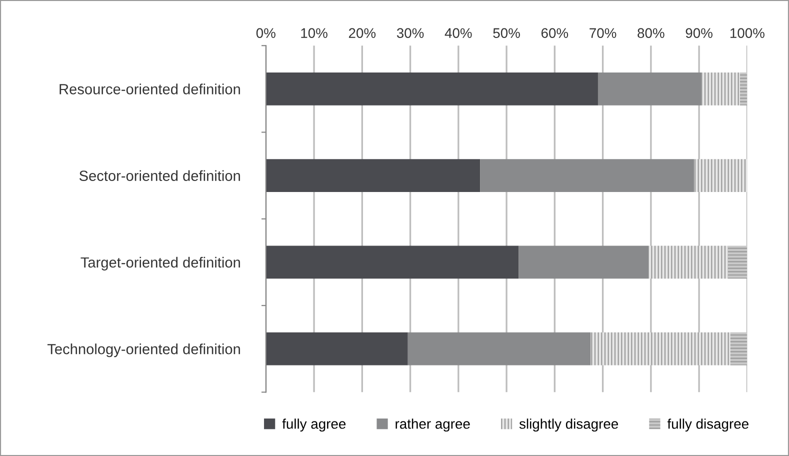 The width and height of the screenshot is (789, 456). Describe the element at coordinates (143, 351) in the screenshot. I see `y-tick-label: Technology-oriented definition` at that location.